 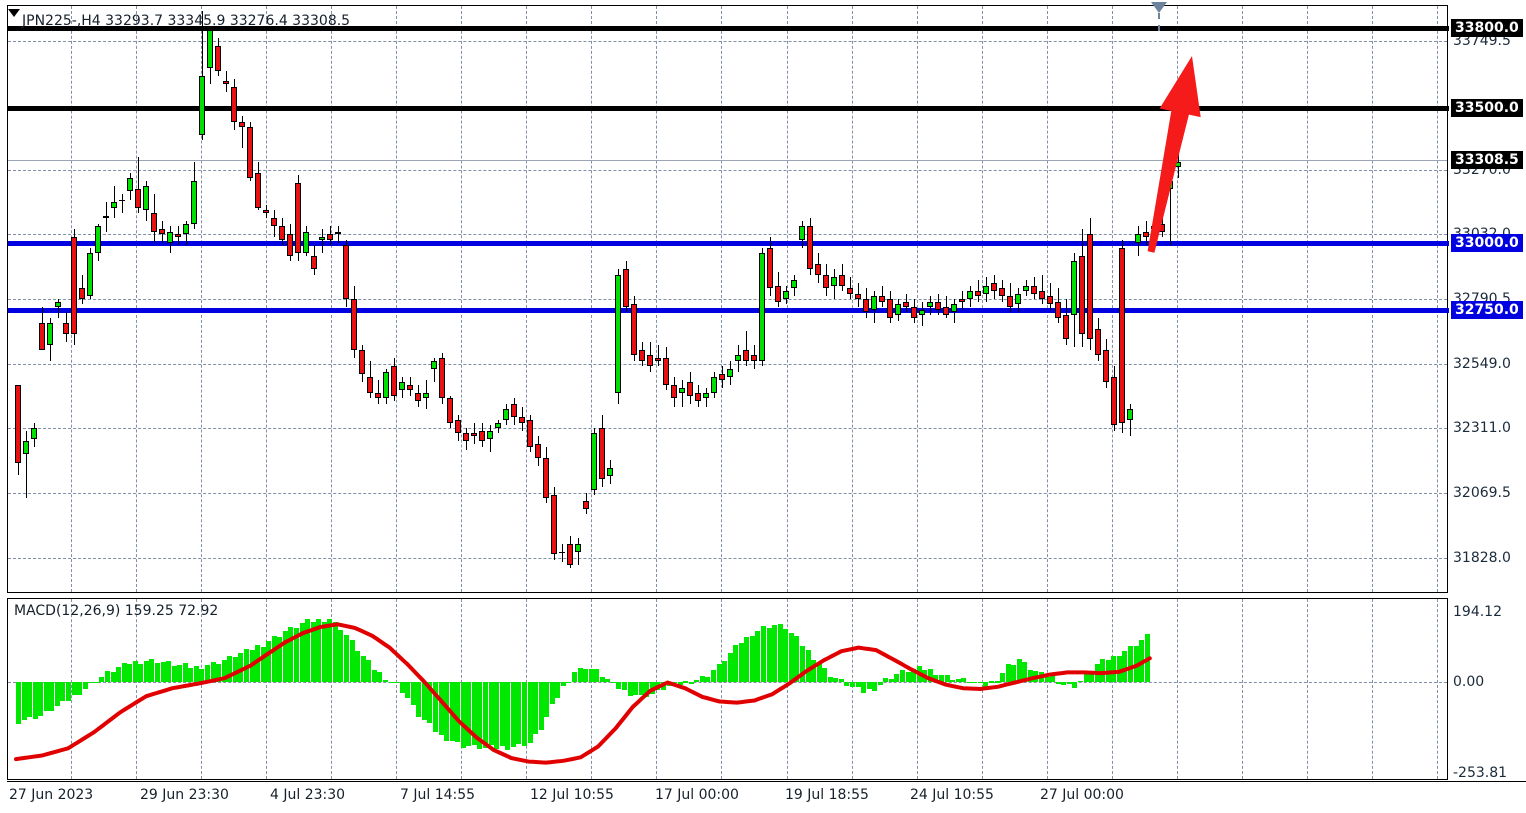 I want to click on price-axis-label: 32311.0, so click(x=1482, y=427).